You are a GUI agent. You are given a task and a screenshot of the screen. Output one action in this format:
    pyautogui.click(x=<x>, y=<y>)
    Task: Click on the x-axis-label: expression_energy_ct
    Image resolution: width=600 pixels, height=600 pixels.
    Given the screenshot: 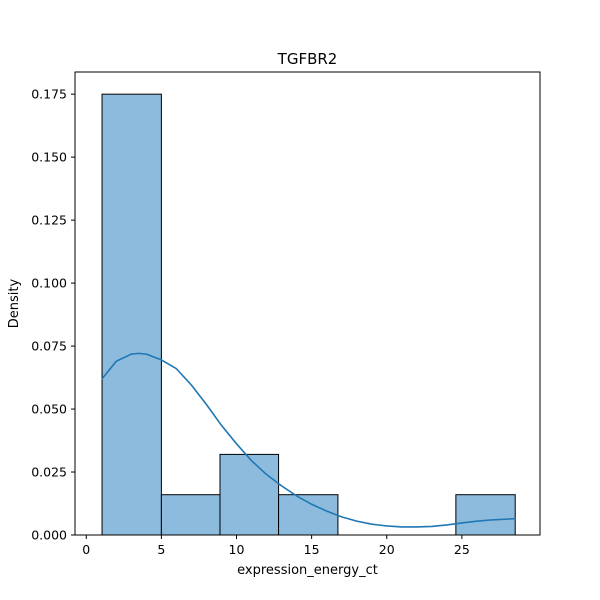 What is the action you would take?
    pyautogui.click(x=307, y=570)
    